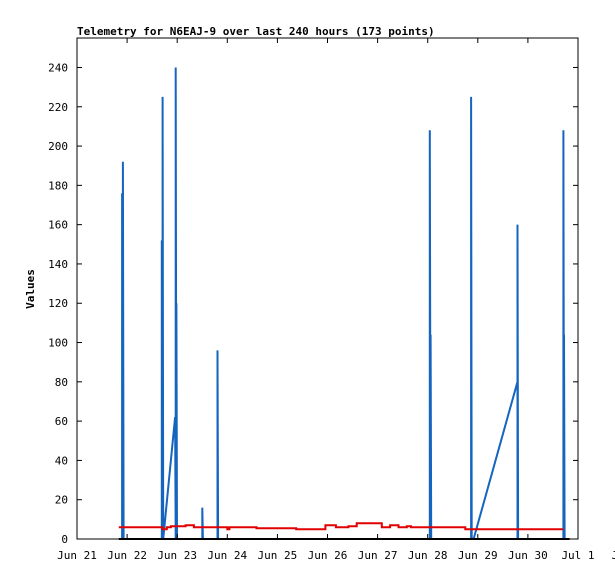  Describe the element at coordinates (577, 555) in the screenshot. I see `x-tick-label: Jul 1` at that location.